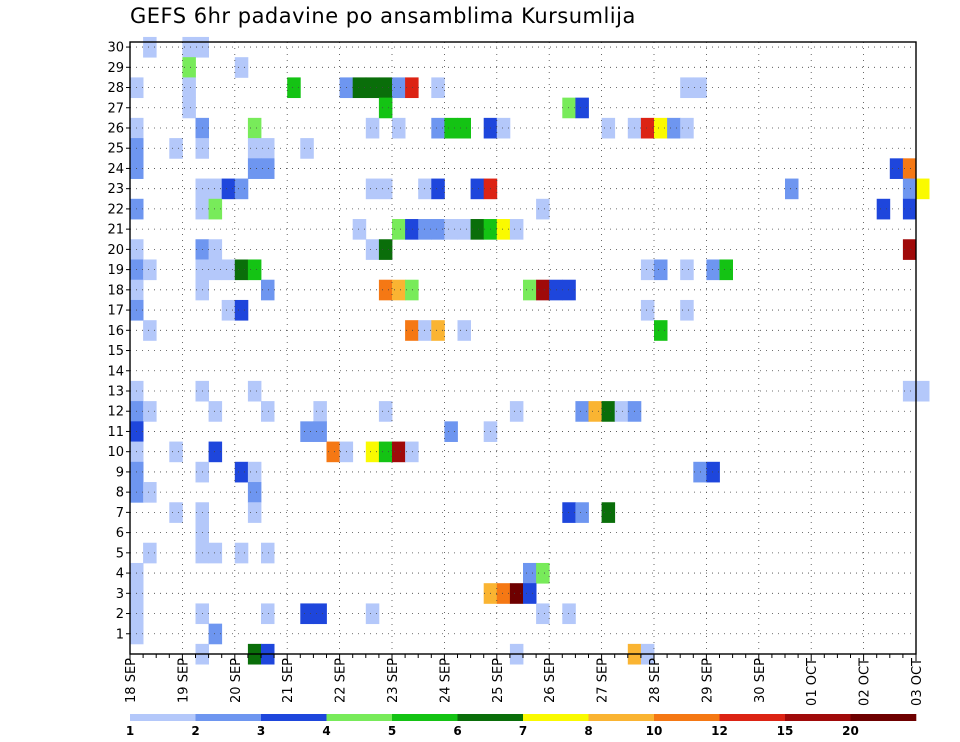  What do you see at coordinates (120, 614) in the screenshot?
I see `y-tick-label: 2` at bounding box center [120, 614].